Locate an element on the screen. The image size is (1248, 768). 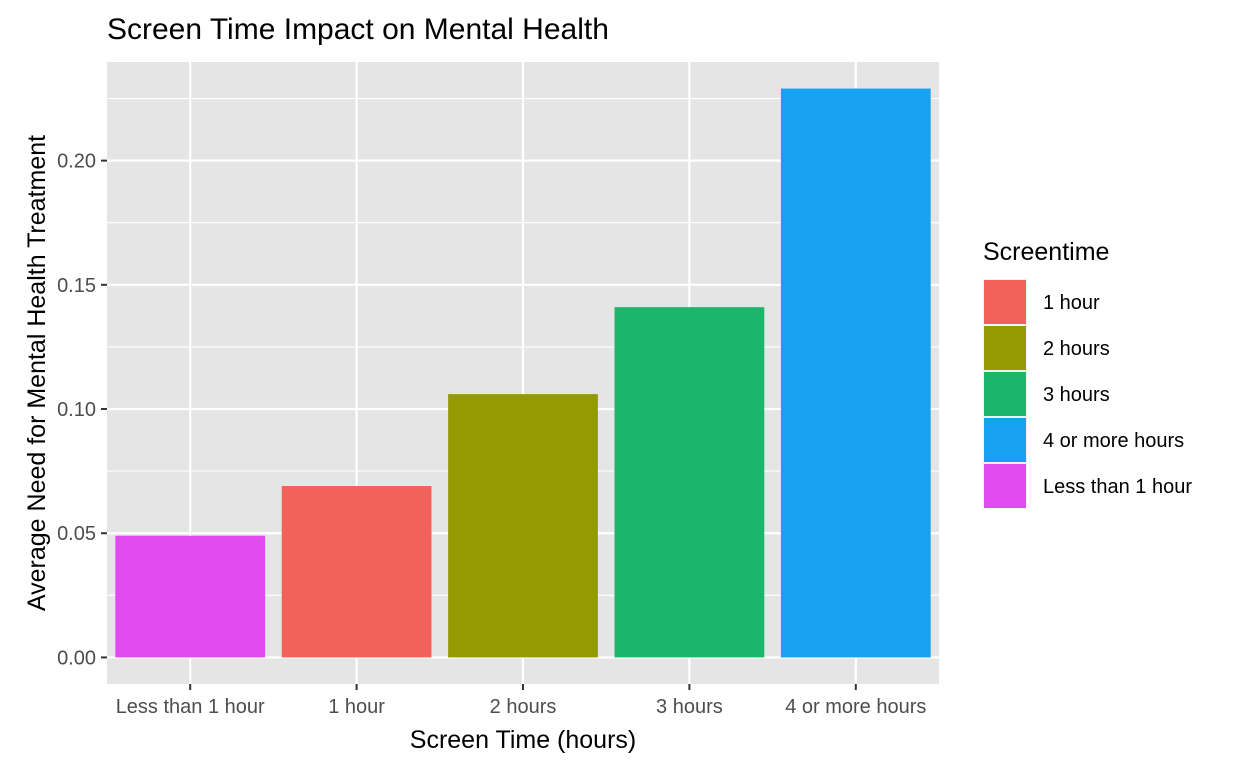
legend-label: 3 hours is located at coordinates (1076, 395).